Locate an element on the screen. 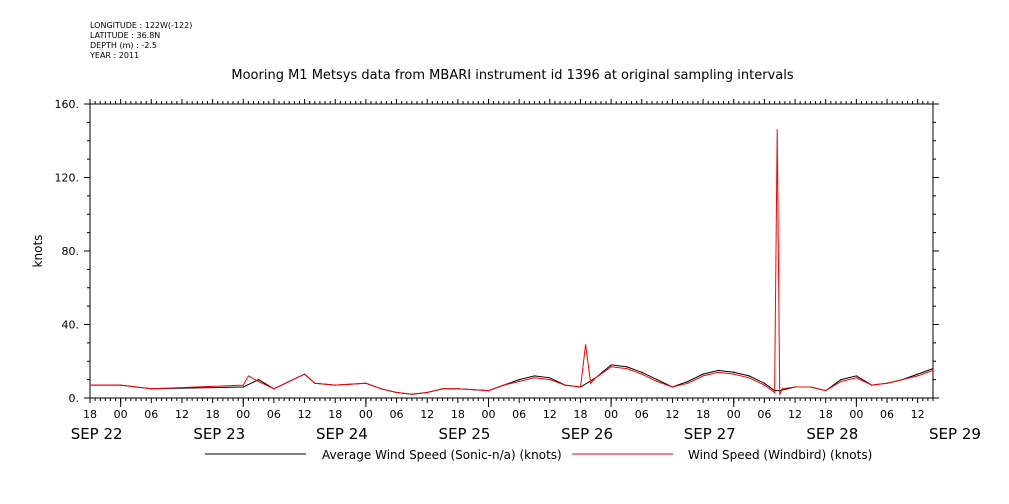  x-day-label: SEP 27 is located at coordinates (710, 434).